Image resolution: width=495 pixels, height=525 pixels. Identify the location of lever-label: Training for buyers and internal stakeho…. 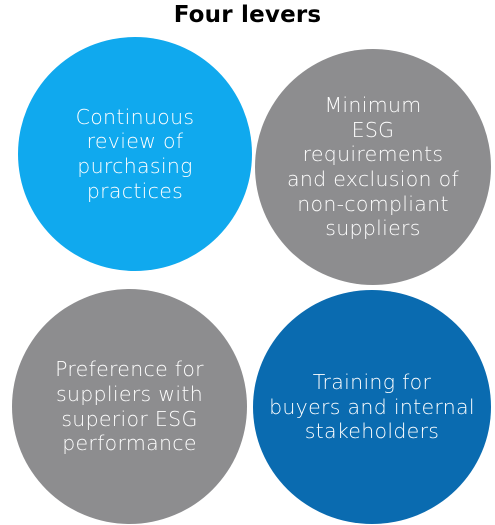
(372, 407).